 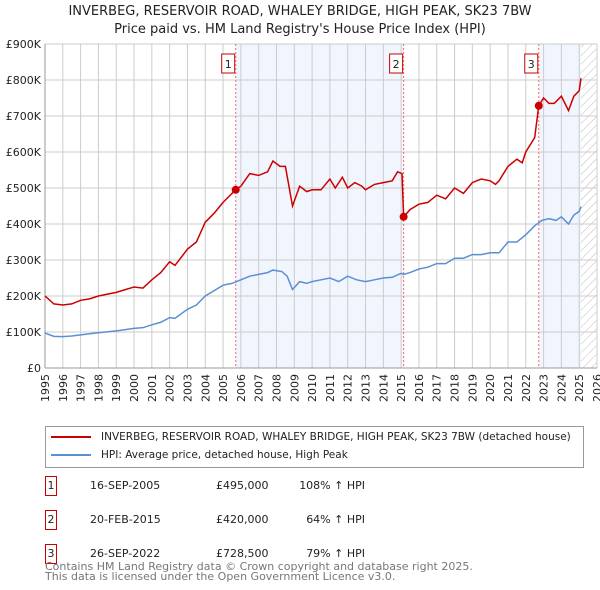 I want to click on x-tick-label: 2016, so click(x=419, y=388).